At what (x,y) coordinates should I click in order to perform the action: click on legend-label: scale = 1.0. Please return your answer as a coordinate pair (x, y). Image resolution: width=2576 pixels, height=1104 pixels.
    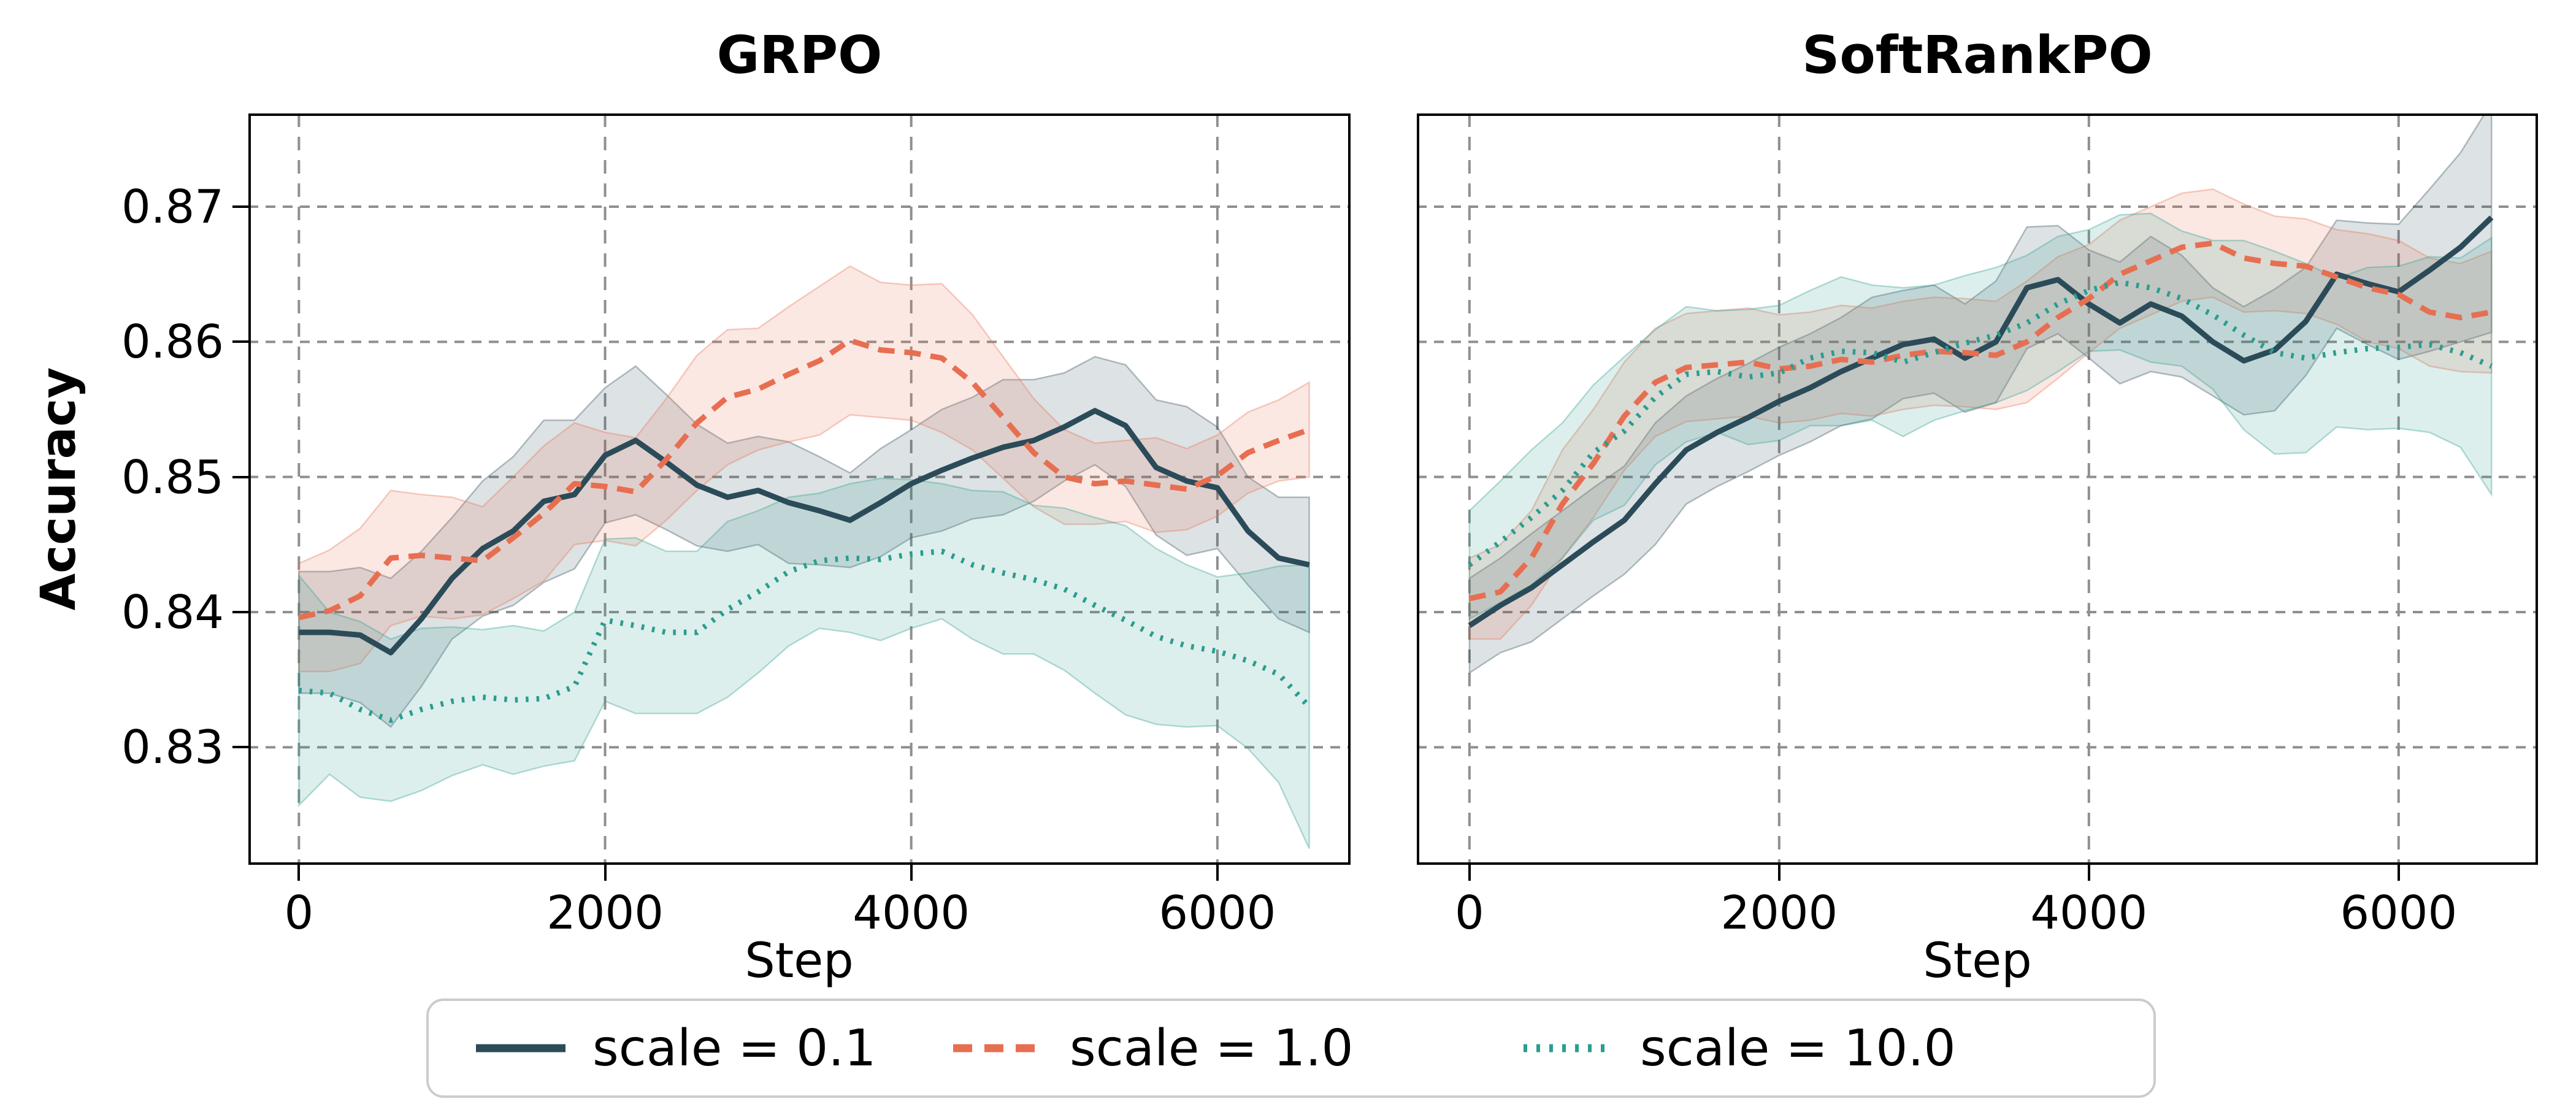
    Looking at the image, I should click on (1212, 1048).